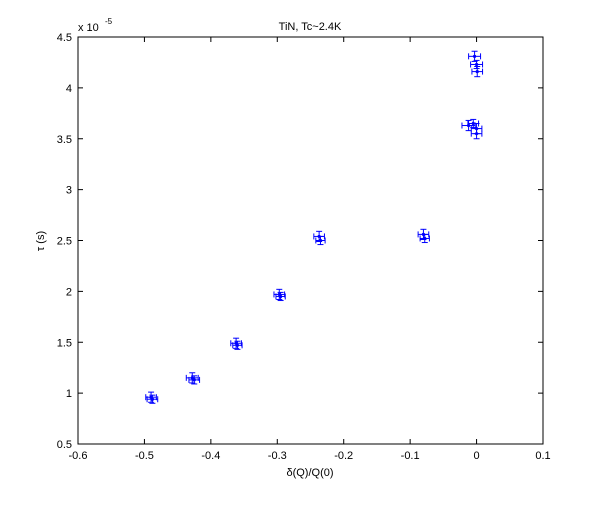  Describe the element at coordinates (542, 456) in the screenshot. I see `x-tick-label: 0.1` at that location.